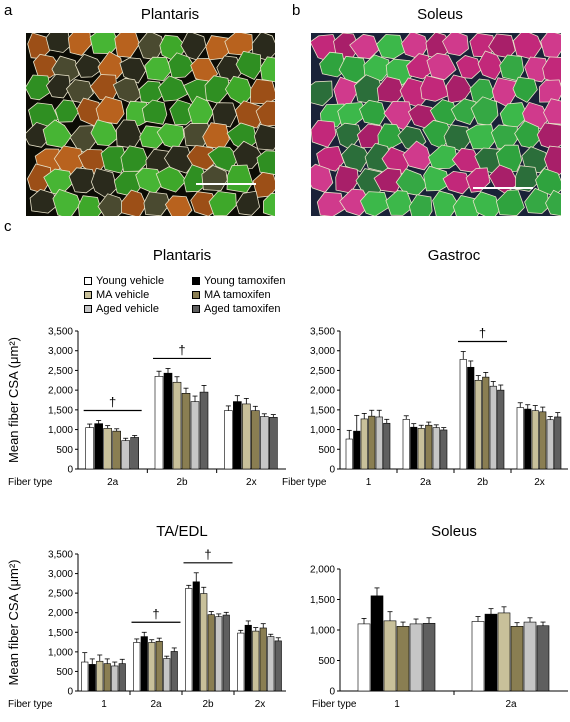  I want to click on legend-item-aged-vehicle: Aged vehicle, so click(121, 309).